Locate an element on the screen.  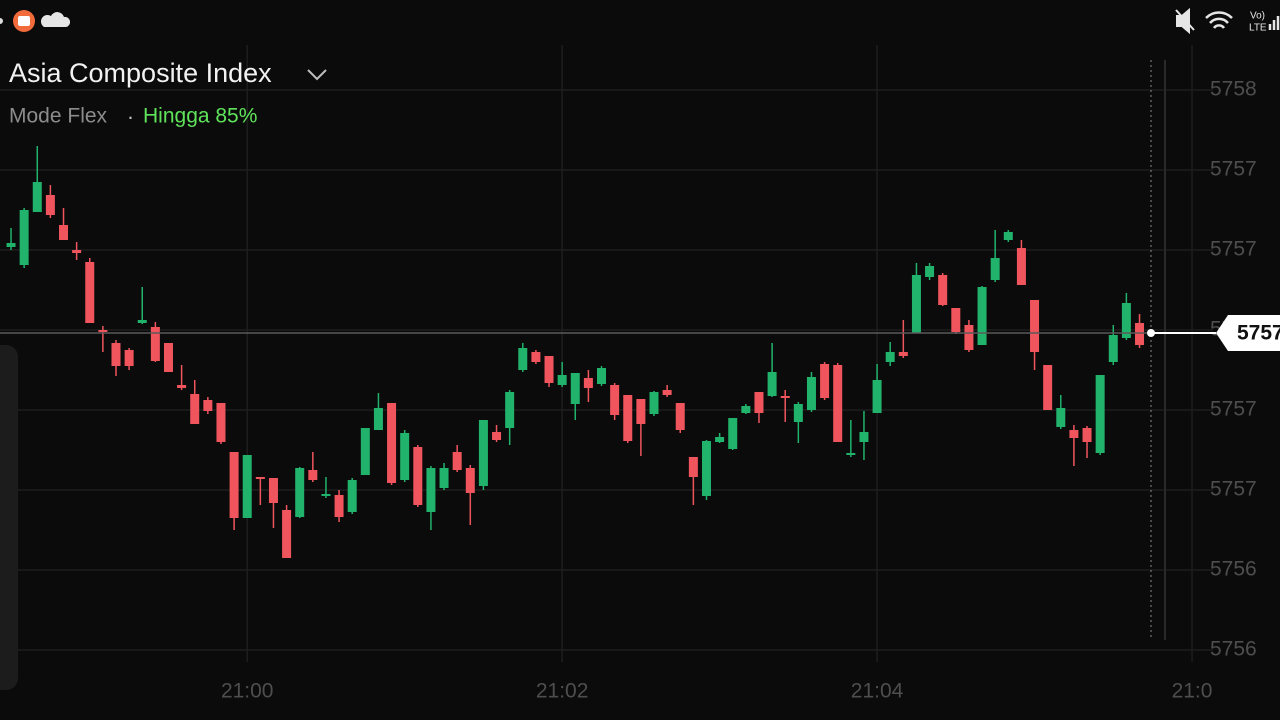
cloud-icon is located at coordinates (55, 19).